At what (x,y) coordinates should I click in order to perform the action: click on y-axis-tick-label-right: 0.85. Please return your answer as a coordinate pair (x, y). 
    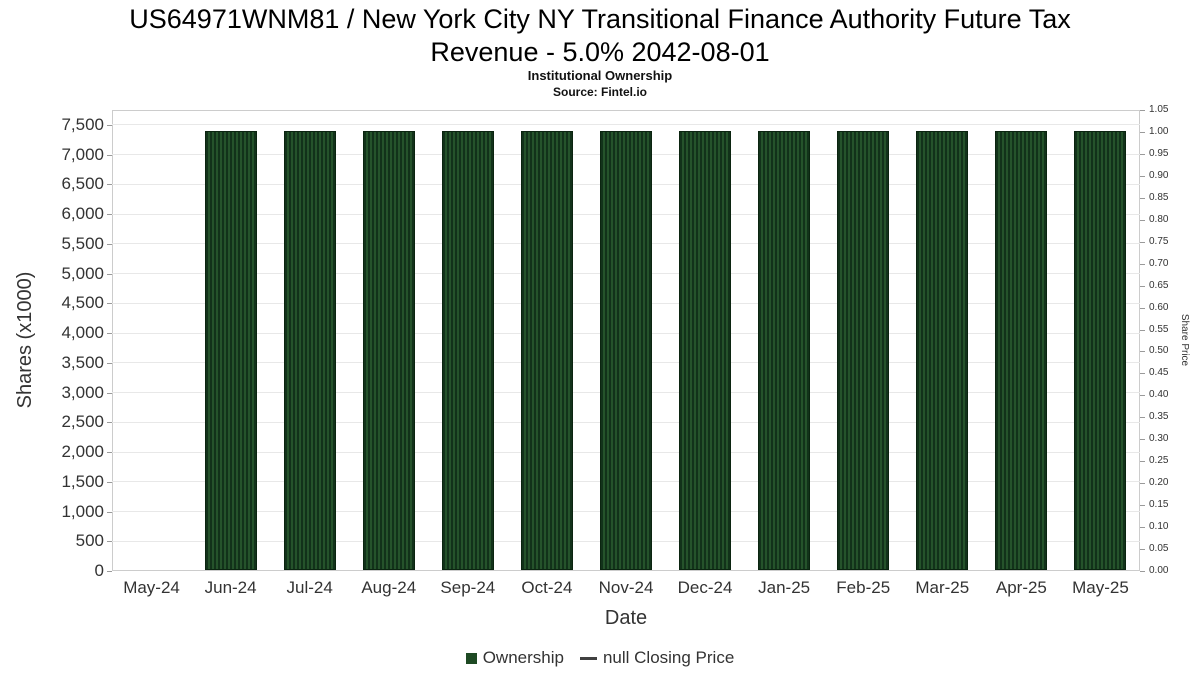
    Looking at the image, I should click on (1159, 197).